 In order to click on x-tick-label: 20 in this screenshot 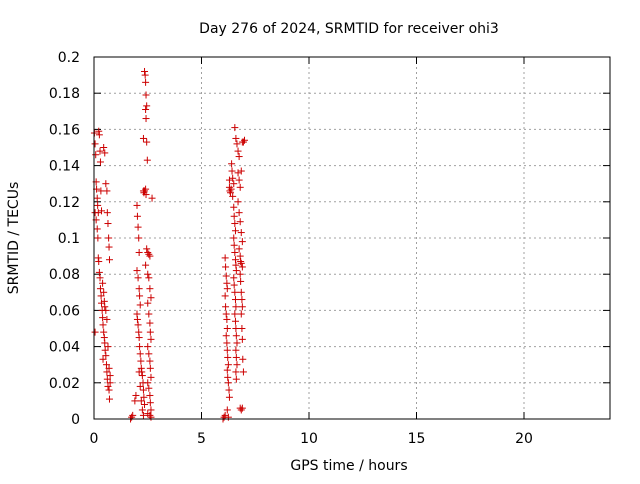, I will do `click(524, 439)`.